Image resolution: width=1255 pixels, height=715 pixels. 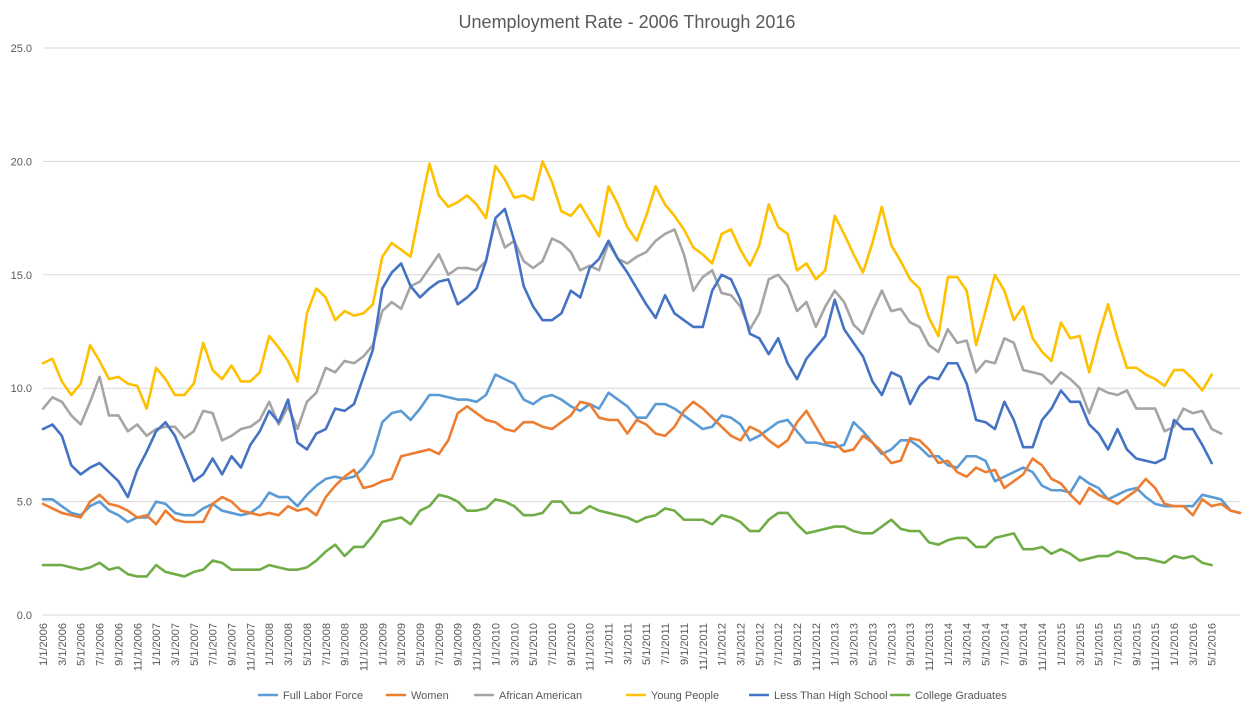 I want to click on x-tick-label: 7/1/2007, so click(x=214, y=644).